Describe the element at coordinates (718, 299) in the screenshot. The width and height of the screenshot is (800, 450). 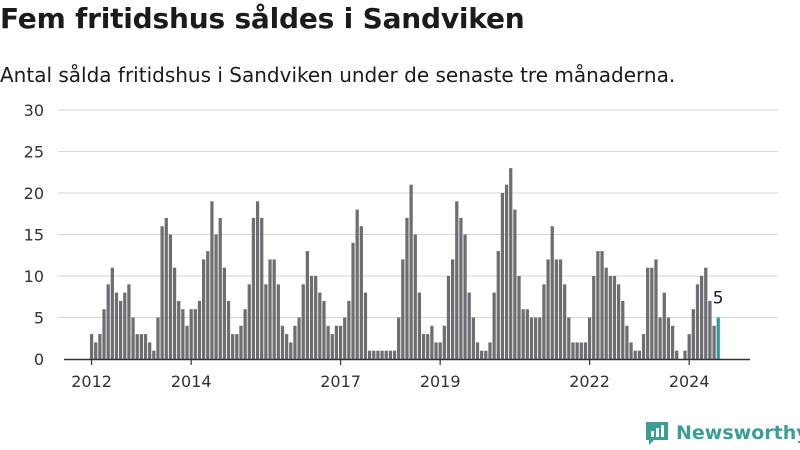
I see `data-label: 5` at that location.